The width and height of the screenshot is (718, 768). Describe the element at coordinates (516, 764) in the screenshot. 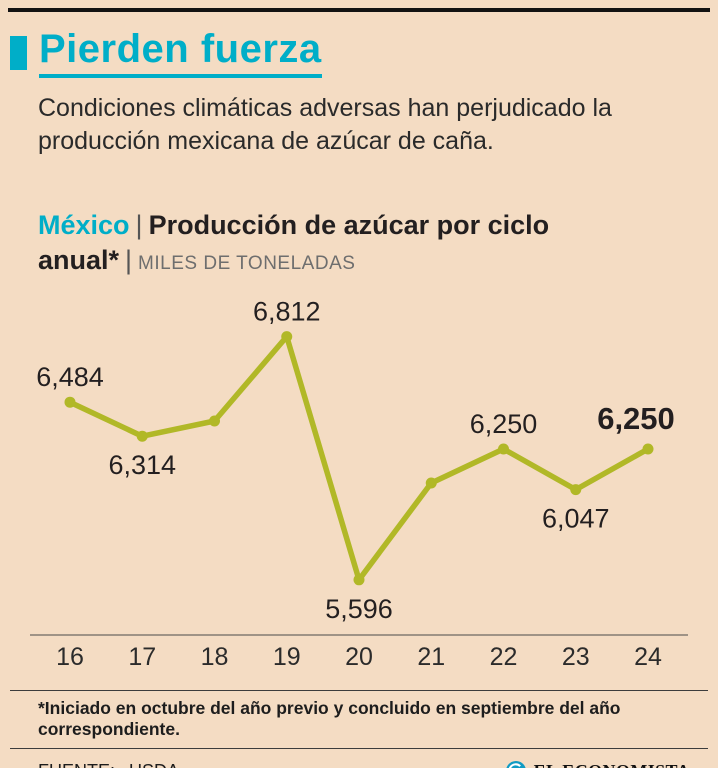

I see `el-economista-circle-icon` at that location.